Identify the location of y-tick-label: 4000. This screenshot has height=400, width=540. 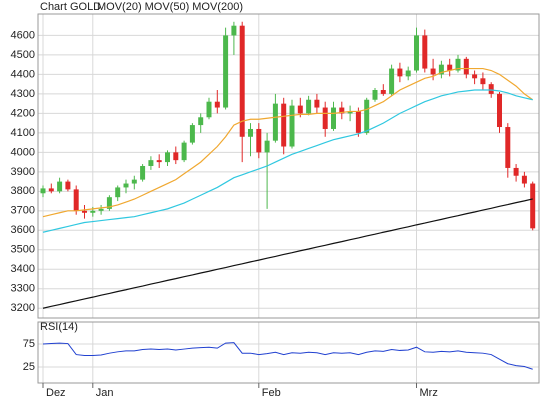
(23, 152).